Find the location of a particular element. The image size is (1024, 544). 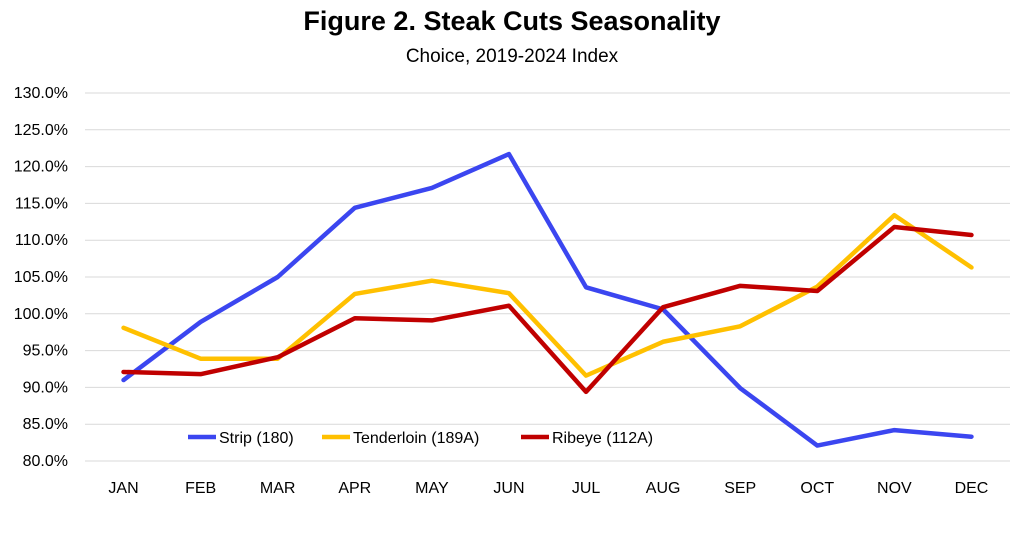

y-tick-label: 90.0% is located at coordinates (45, 387).